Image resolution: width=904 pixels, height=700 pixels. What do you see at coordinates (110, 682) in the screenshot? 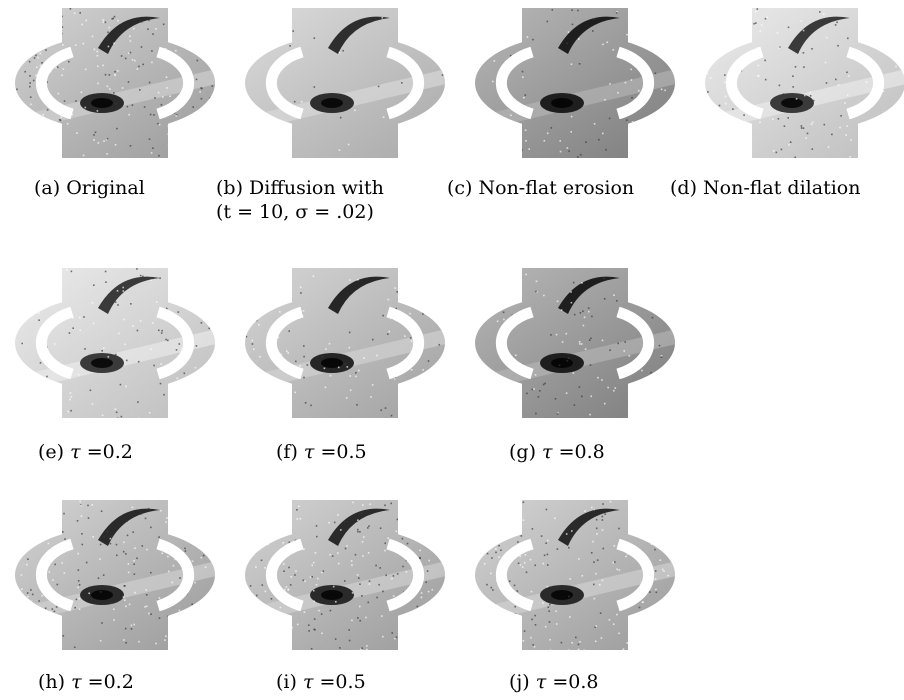
I see `caption-h-value: =0.2` at bounding box center [110, 682].